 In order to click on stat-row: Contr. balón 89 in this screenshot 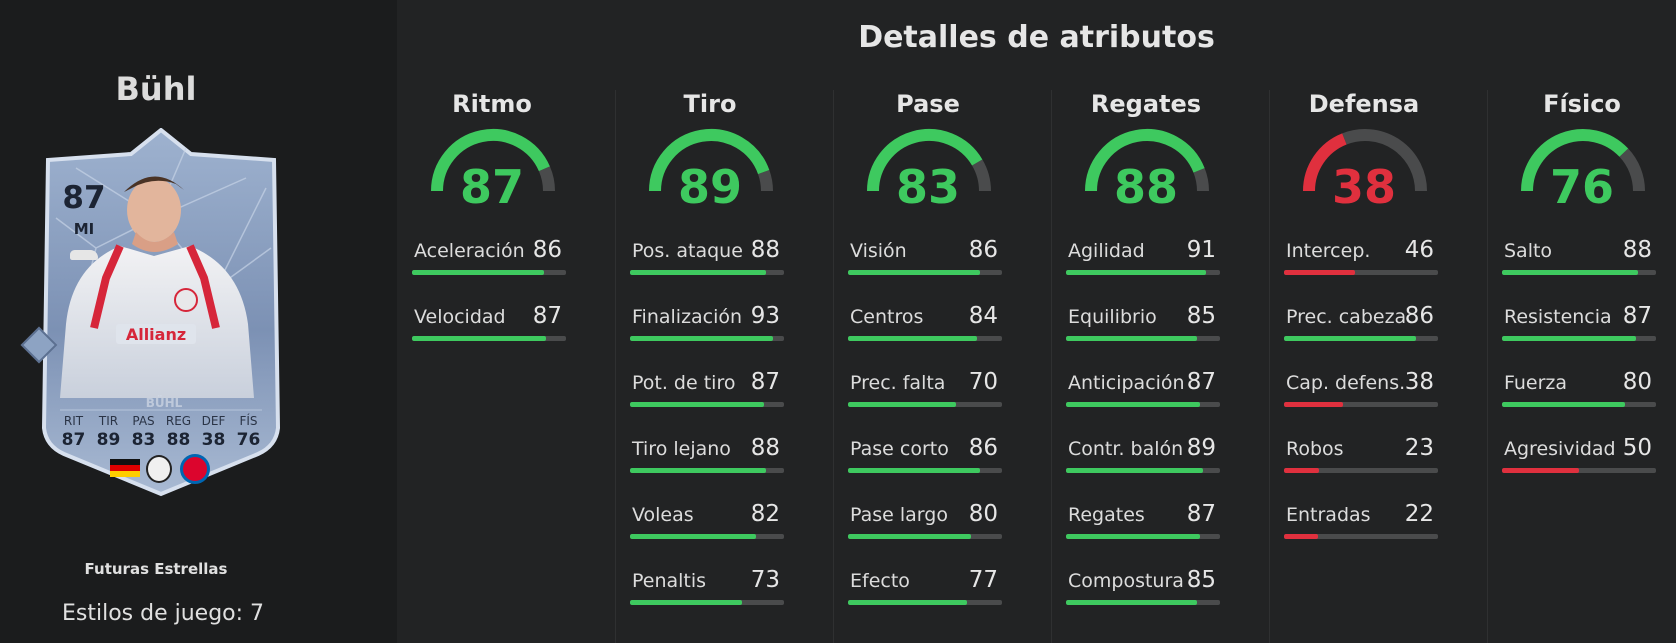, I will do `click(1146, 461)`.